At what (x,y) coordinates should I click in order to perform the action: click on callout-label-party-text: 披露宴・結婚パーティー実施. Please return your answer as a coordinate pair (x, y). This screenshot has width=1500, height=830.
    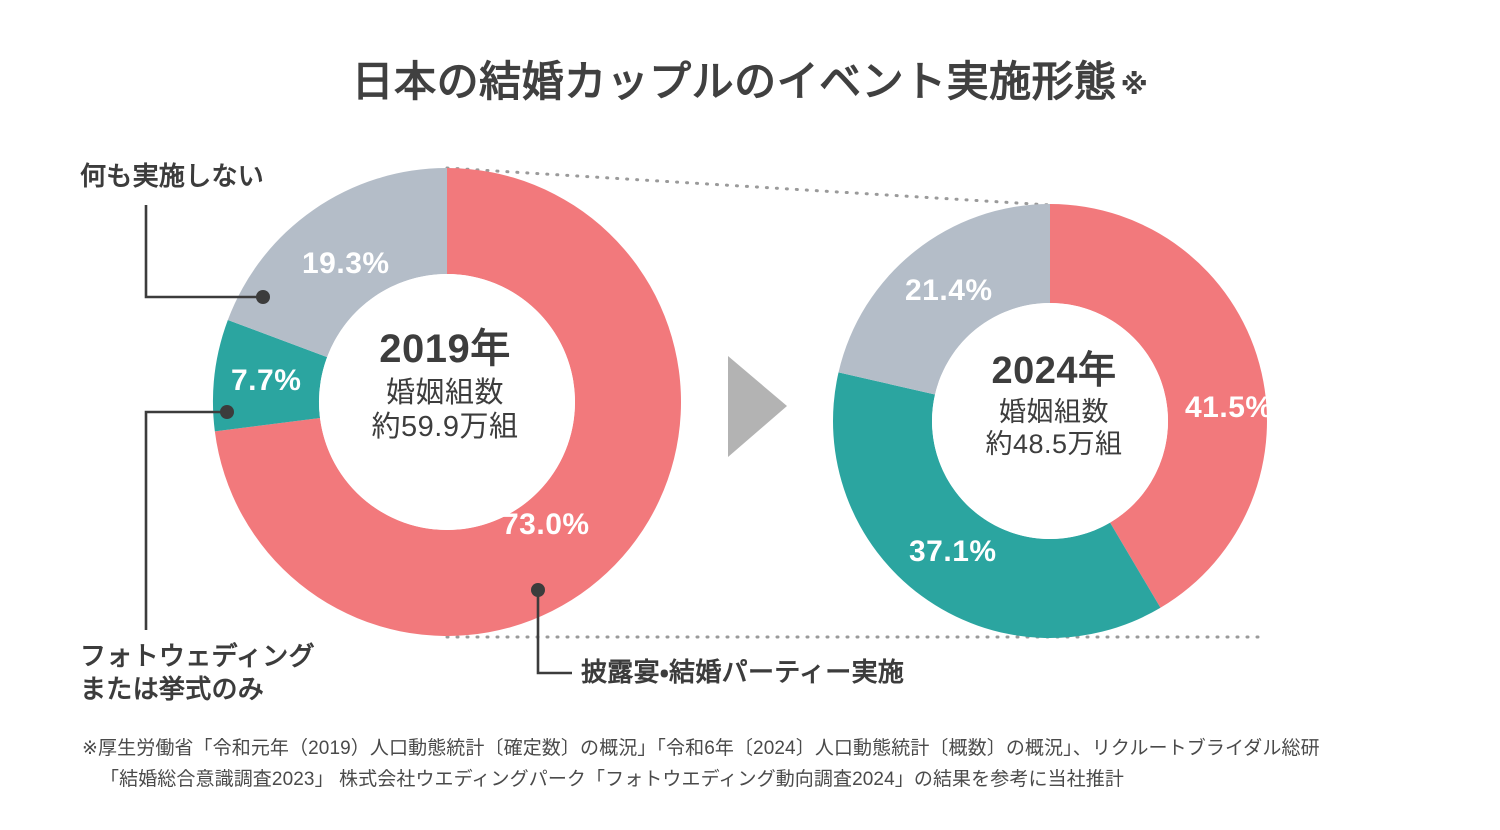
    Looking at the image, I should click on (743, 672).